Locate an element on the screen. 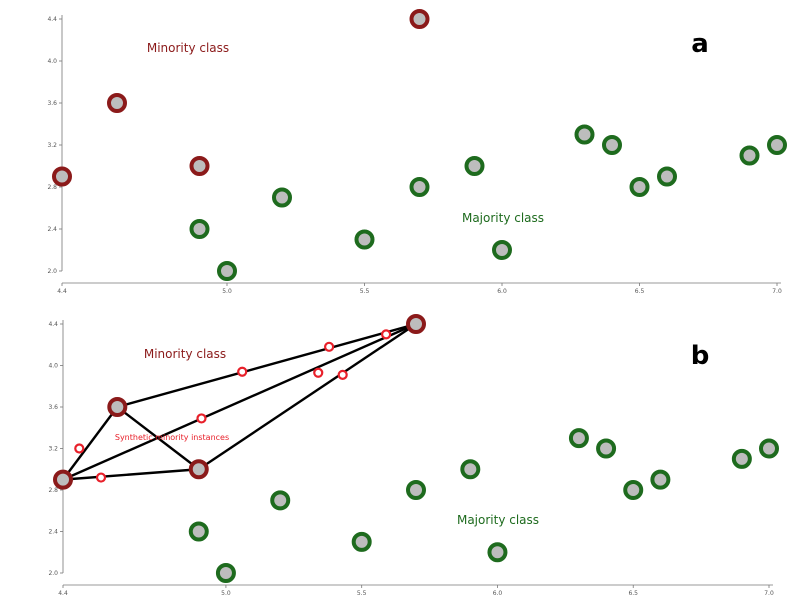 The height and width of the screenshot is (605, 807). panel-letter: a is located at coordinates (700, 44).